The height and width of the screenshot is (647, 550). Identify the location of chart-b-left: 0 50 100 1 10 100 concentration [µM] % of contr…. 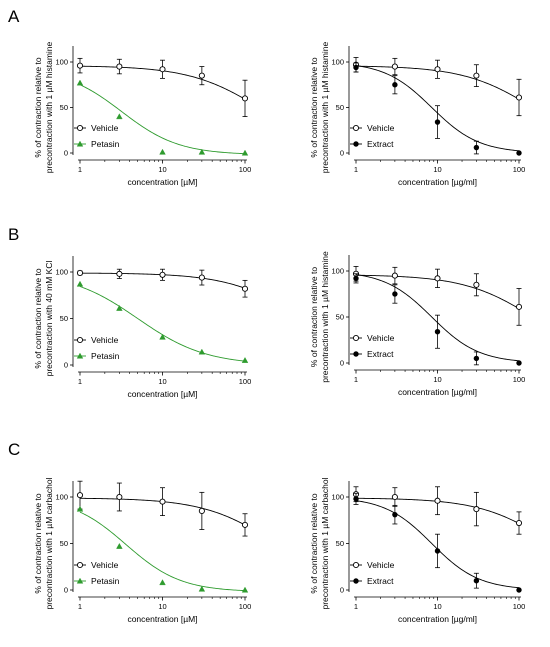
(142, 327).